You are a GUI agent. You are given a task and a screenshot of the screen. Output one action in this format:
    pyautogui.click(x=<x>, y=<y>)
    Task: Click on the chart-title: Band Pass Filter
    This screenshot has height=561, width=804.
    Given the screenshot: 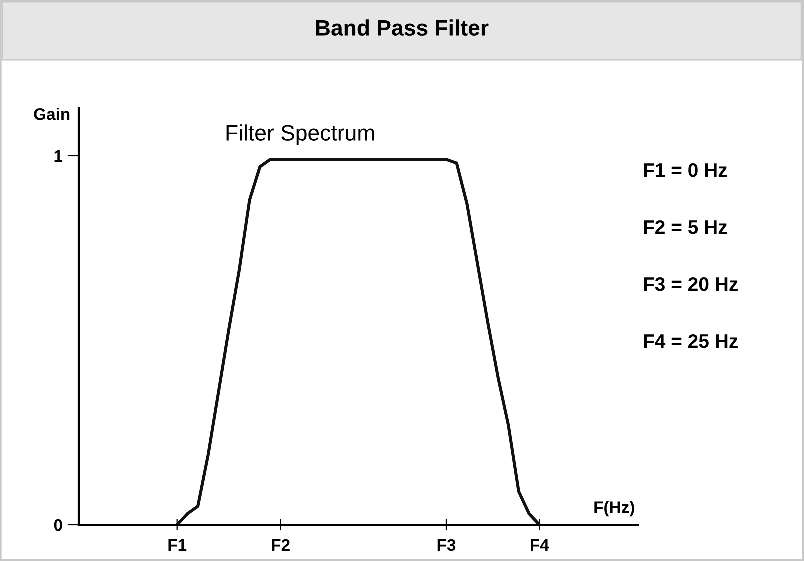 What is the action you would take?
    pyautogui.click(x=402, y=28)
    